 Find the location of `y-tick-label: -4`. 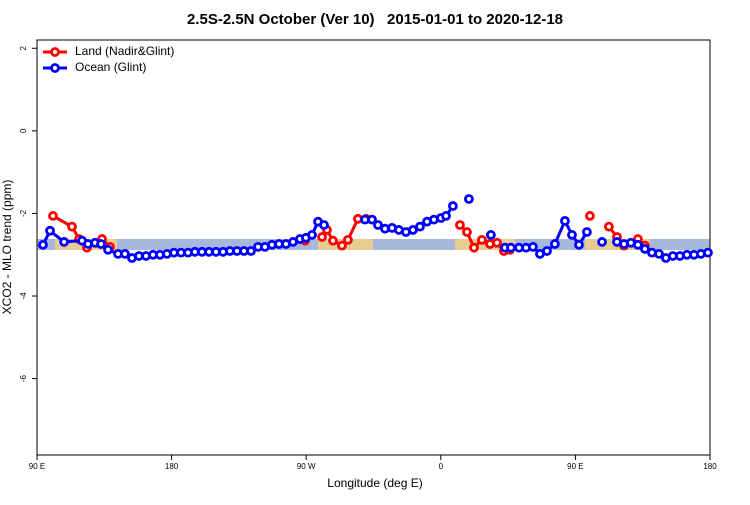

y-tick-label: -4 is located at coordinates (23, 296).